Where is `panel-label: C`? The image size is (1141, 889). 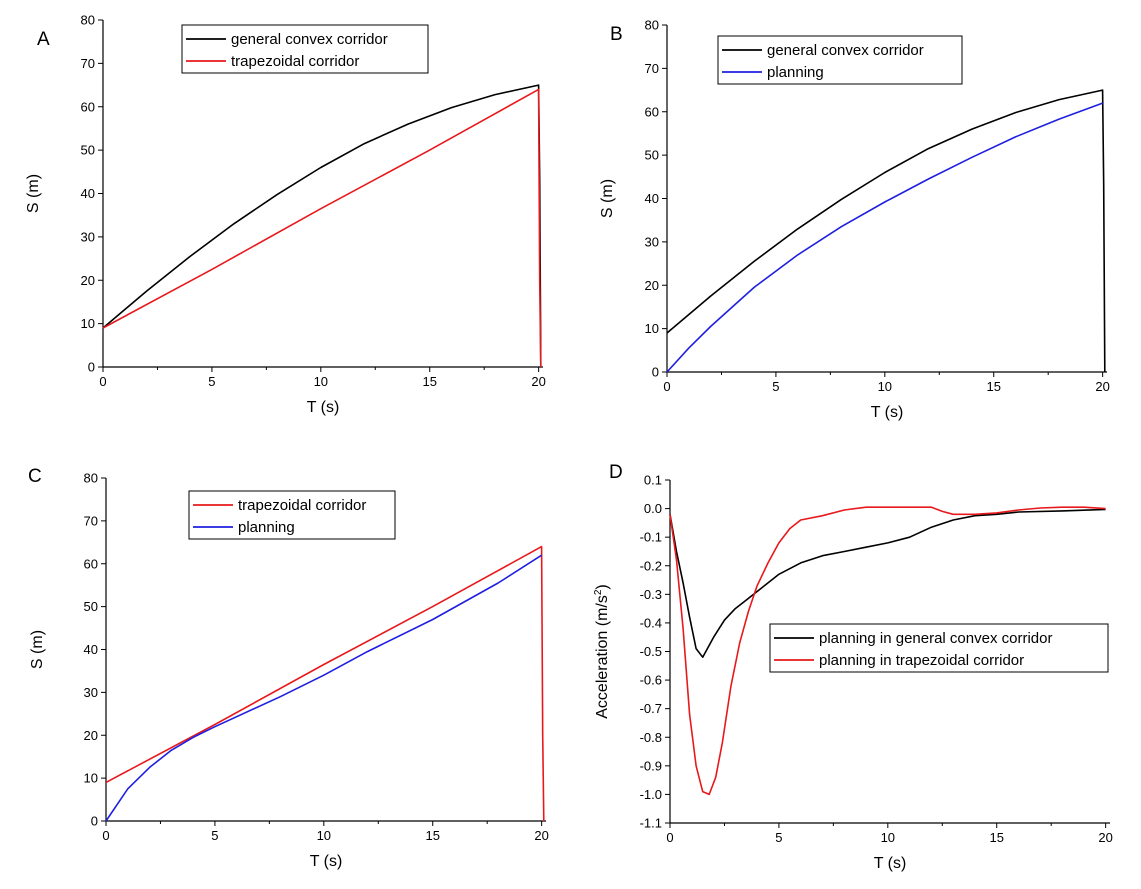
panel-label: C is located at coordinates (35, 476).